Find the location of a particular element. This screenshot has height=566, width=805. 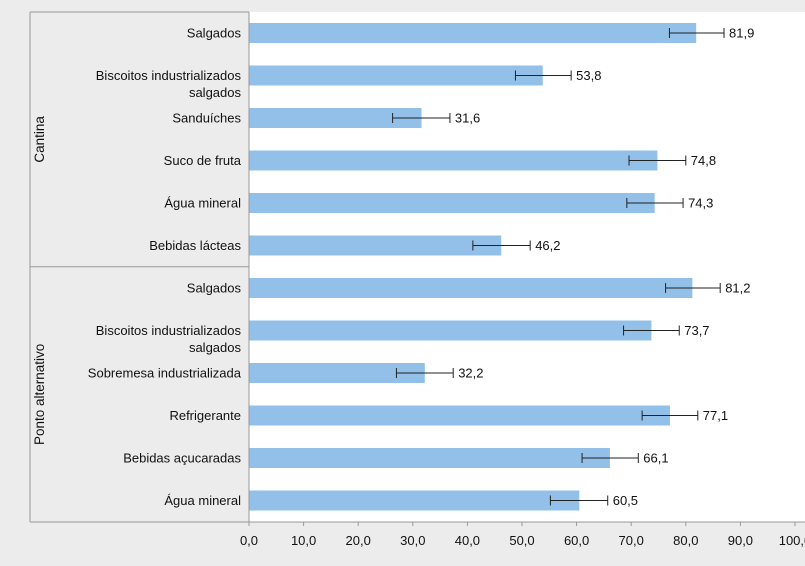

category-label: Bebidas açucaradas is located at coordinates (182, 458).